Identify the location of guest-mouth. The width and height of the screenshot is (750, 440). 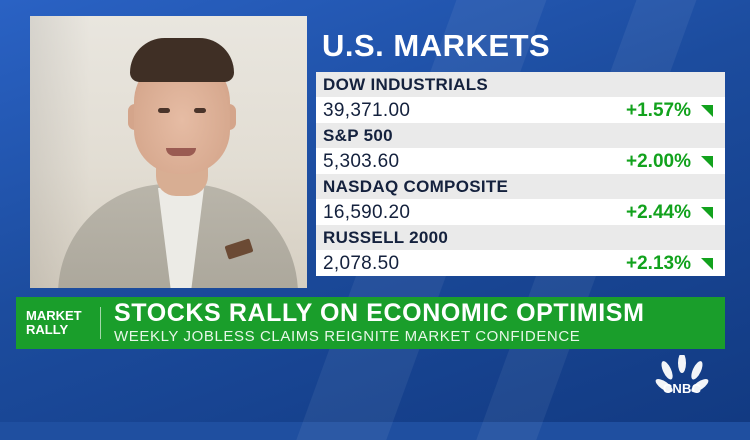
(181, 152).